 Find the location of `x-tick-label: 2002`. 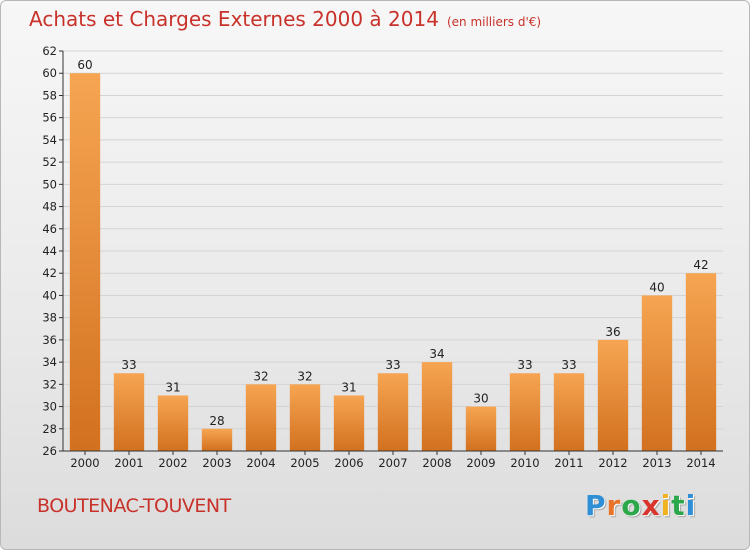

x-tick-label: 2002 is located at coordinates (172, 463).